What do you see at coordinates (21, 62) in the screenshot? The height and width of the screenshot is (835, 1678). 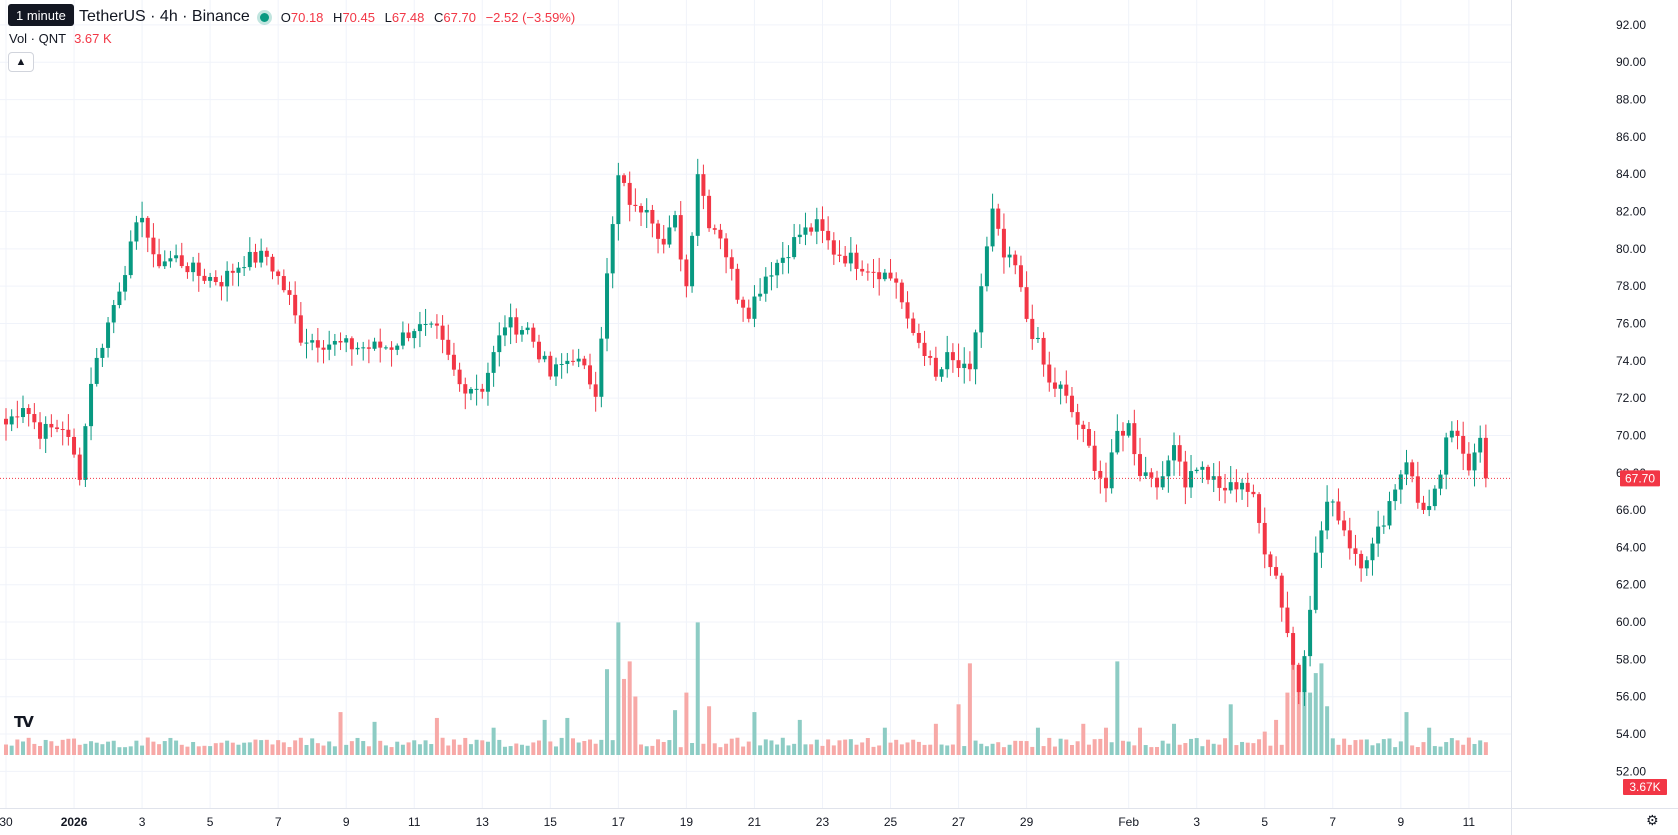 I see `collapse-legend-button: ▲` at bounding box center [21, 62].